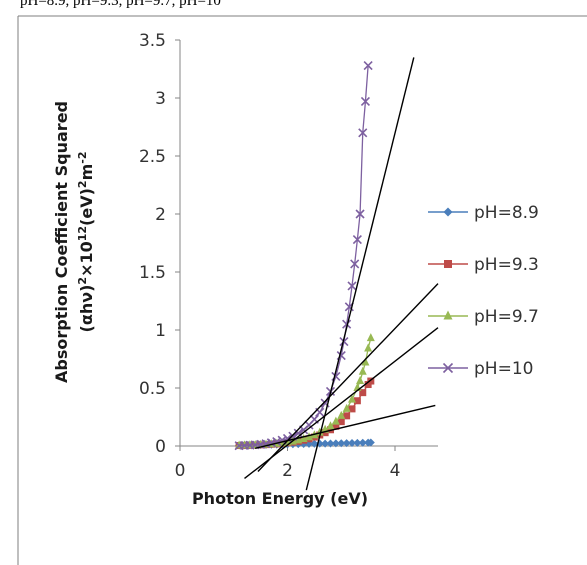  What do you see at coordinates (61, 242) in the screenshot?
I see `y-axis-title-line1: Absorption Coefficient Squared` at bounding box center [61, 242].